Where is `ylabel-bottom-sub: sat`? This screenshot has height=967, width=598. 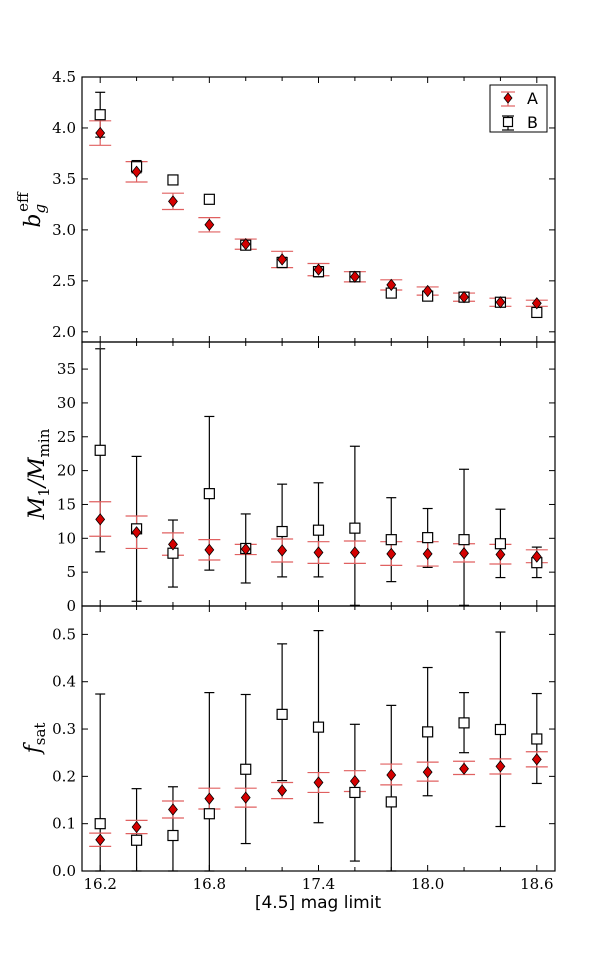 ylabel-bottom-sub: sat is located at coordinates (40, 734).